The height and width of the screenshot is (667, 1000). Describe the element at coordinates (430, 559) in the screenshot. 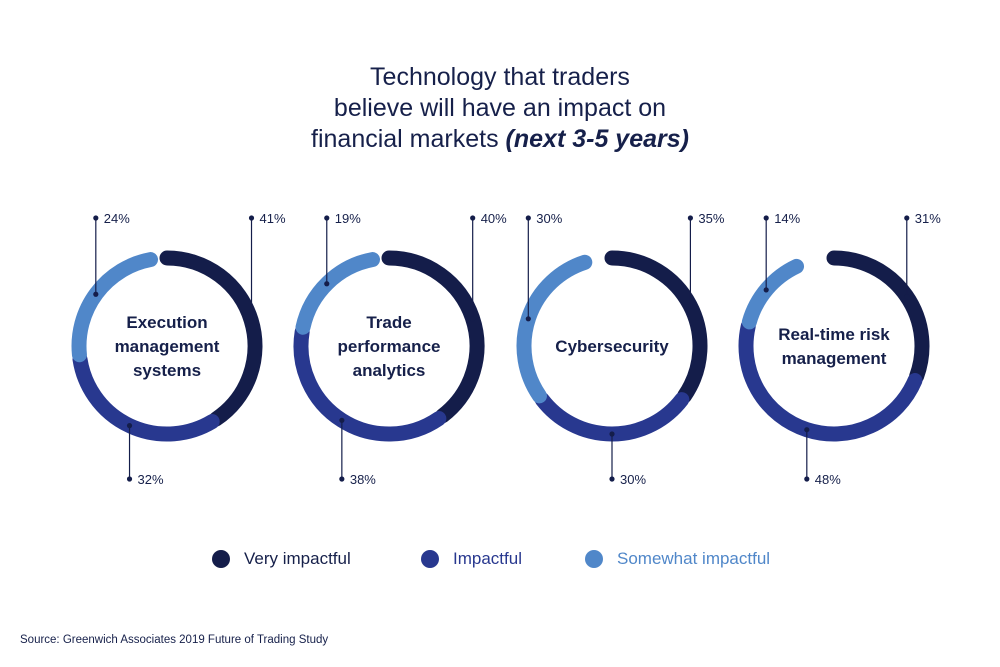

I see `legend-swatch-impactful` at that location.